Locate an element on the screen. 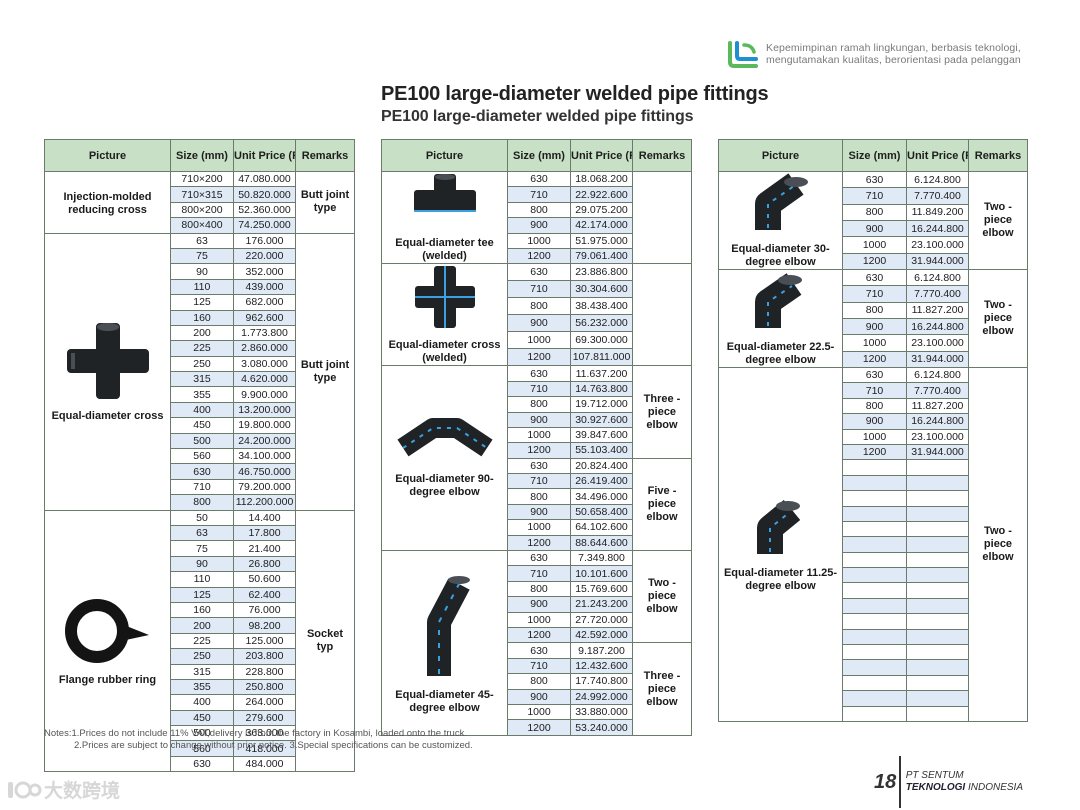  picture-cell: Equal-diameter cross (welded) is located at coordinates (444, 315).